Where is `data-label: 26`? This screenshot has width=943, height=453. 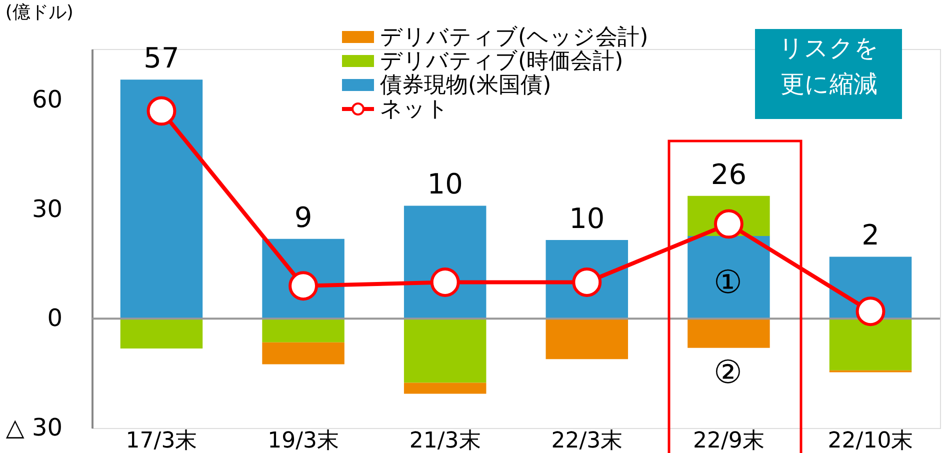 data-label: 26 is located at coordinates (728, 174).